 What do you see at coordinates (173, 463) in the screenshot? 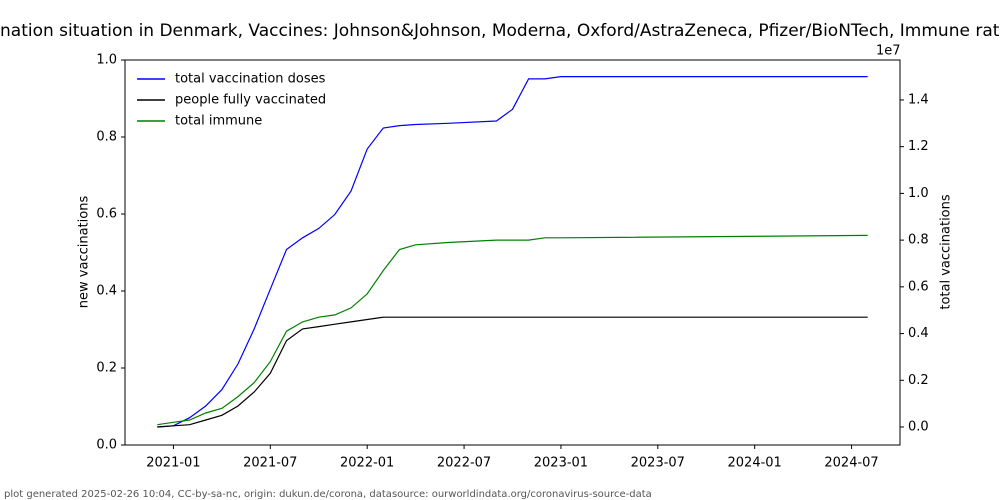
I see `x-tick-label: 2021-01` at bounding box center [173, 463].